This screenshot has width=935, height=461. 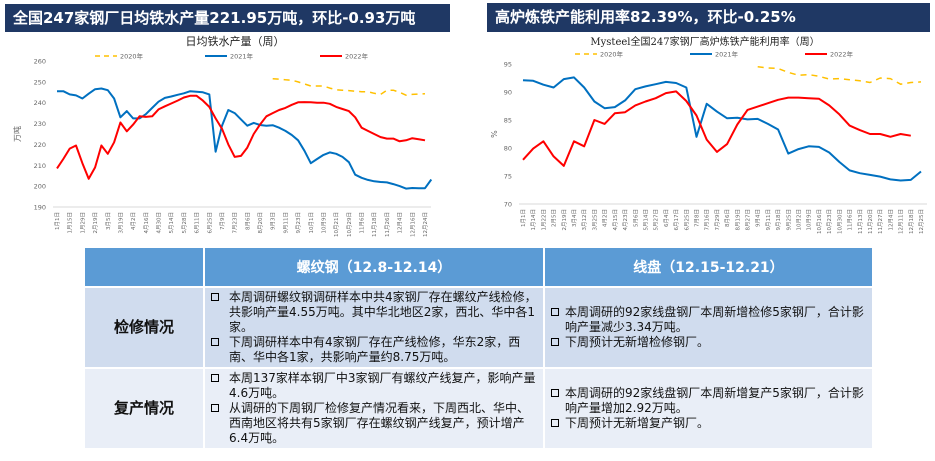 What do you see at coordinates (349, 86) in the screenshot?
I see `series-line-2020年` at bounding box center [349, 86].